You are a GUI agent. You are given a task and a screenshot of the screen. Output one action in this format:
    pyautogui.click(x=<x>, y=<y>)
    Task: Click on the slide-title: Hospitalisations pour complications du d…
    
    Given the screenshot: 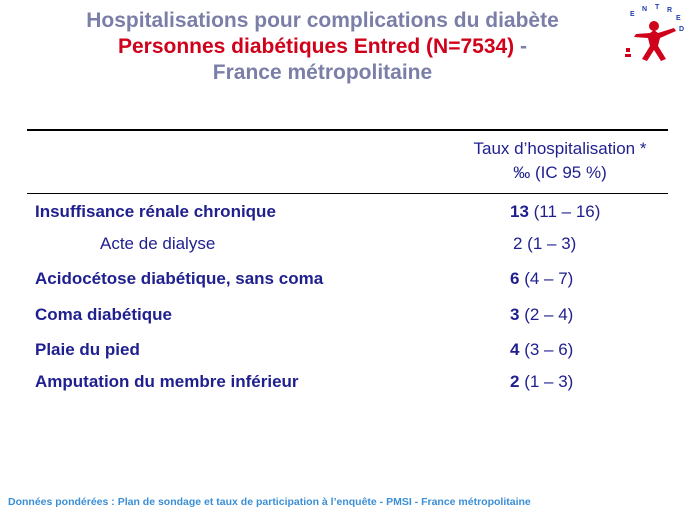 What is the action you would take?
    pyautogui.click(x=322, y=47)
    